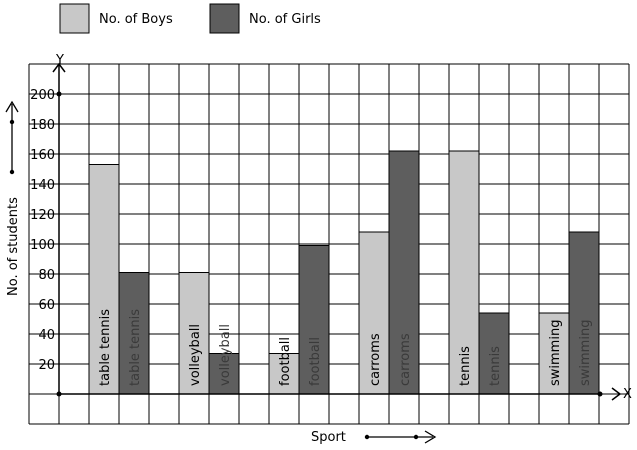 This screenshot has height=450, width=637. What do you see at coordinates (42, 95) in the screenshot?
I see `y-tick-label: 200` at bounding box center [42, 95].